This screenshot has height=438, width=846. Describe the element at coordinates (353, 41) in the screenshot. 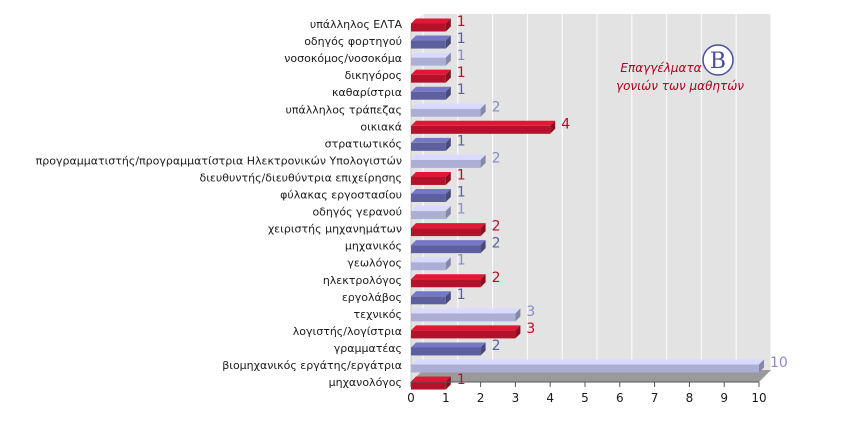

I see `category-label: οδηγός φορτηγού` at that location.